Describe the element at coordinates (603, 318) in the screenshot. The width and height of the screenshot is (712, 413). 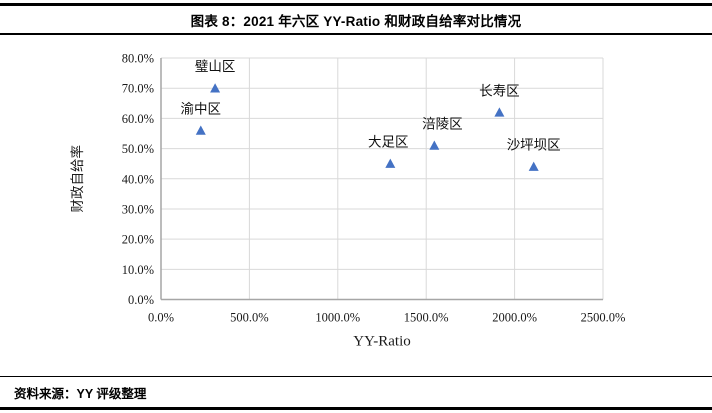
I see `x-tick-label: 2500.0%` at that location.